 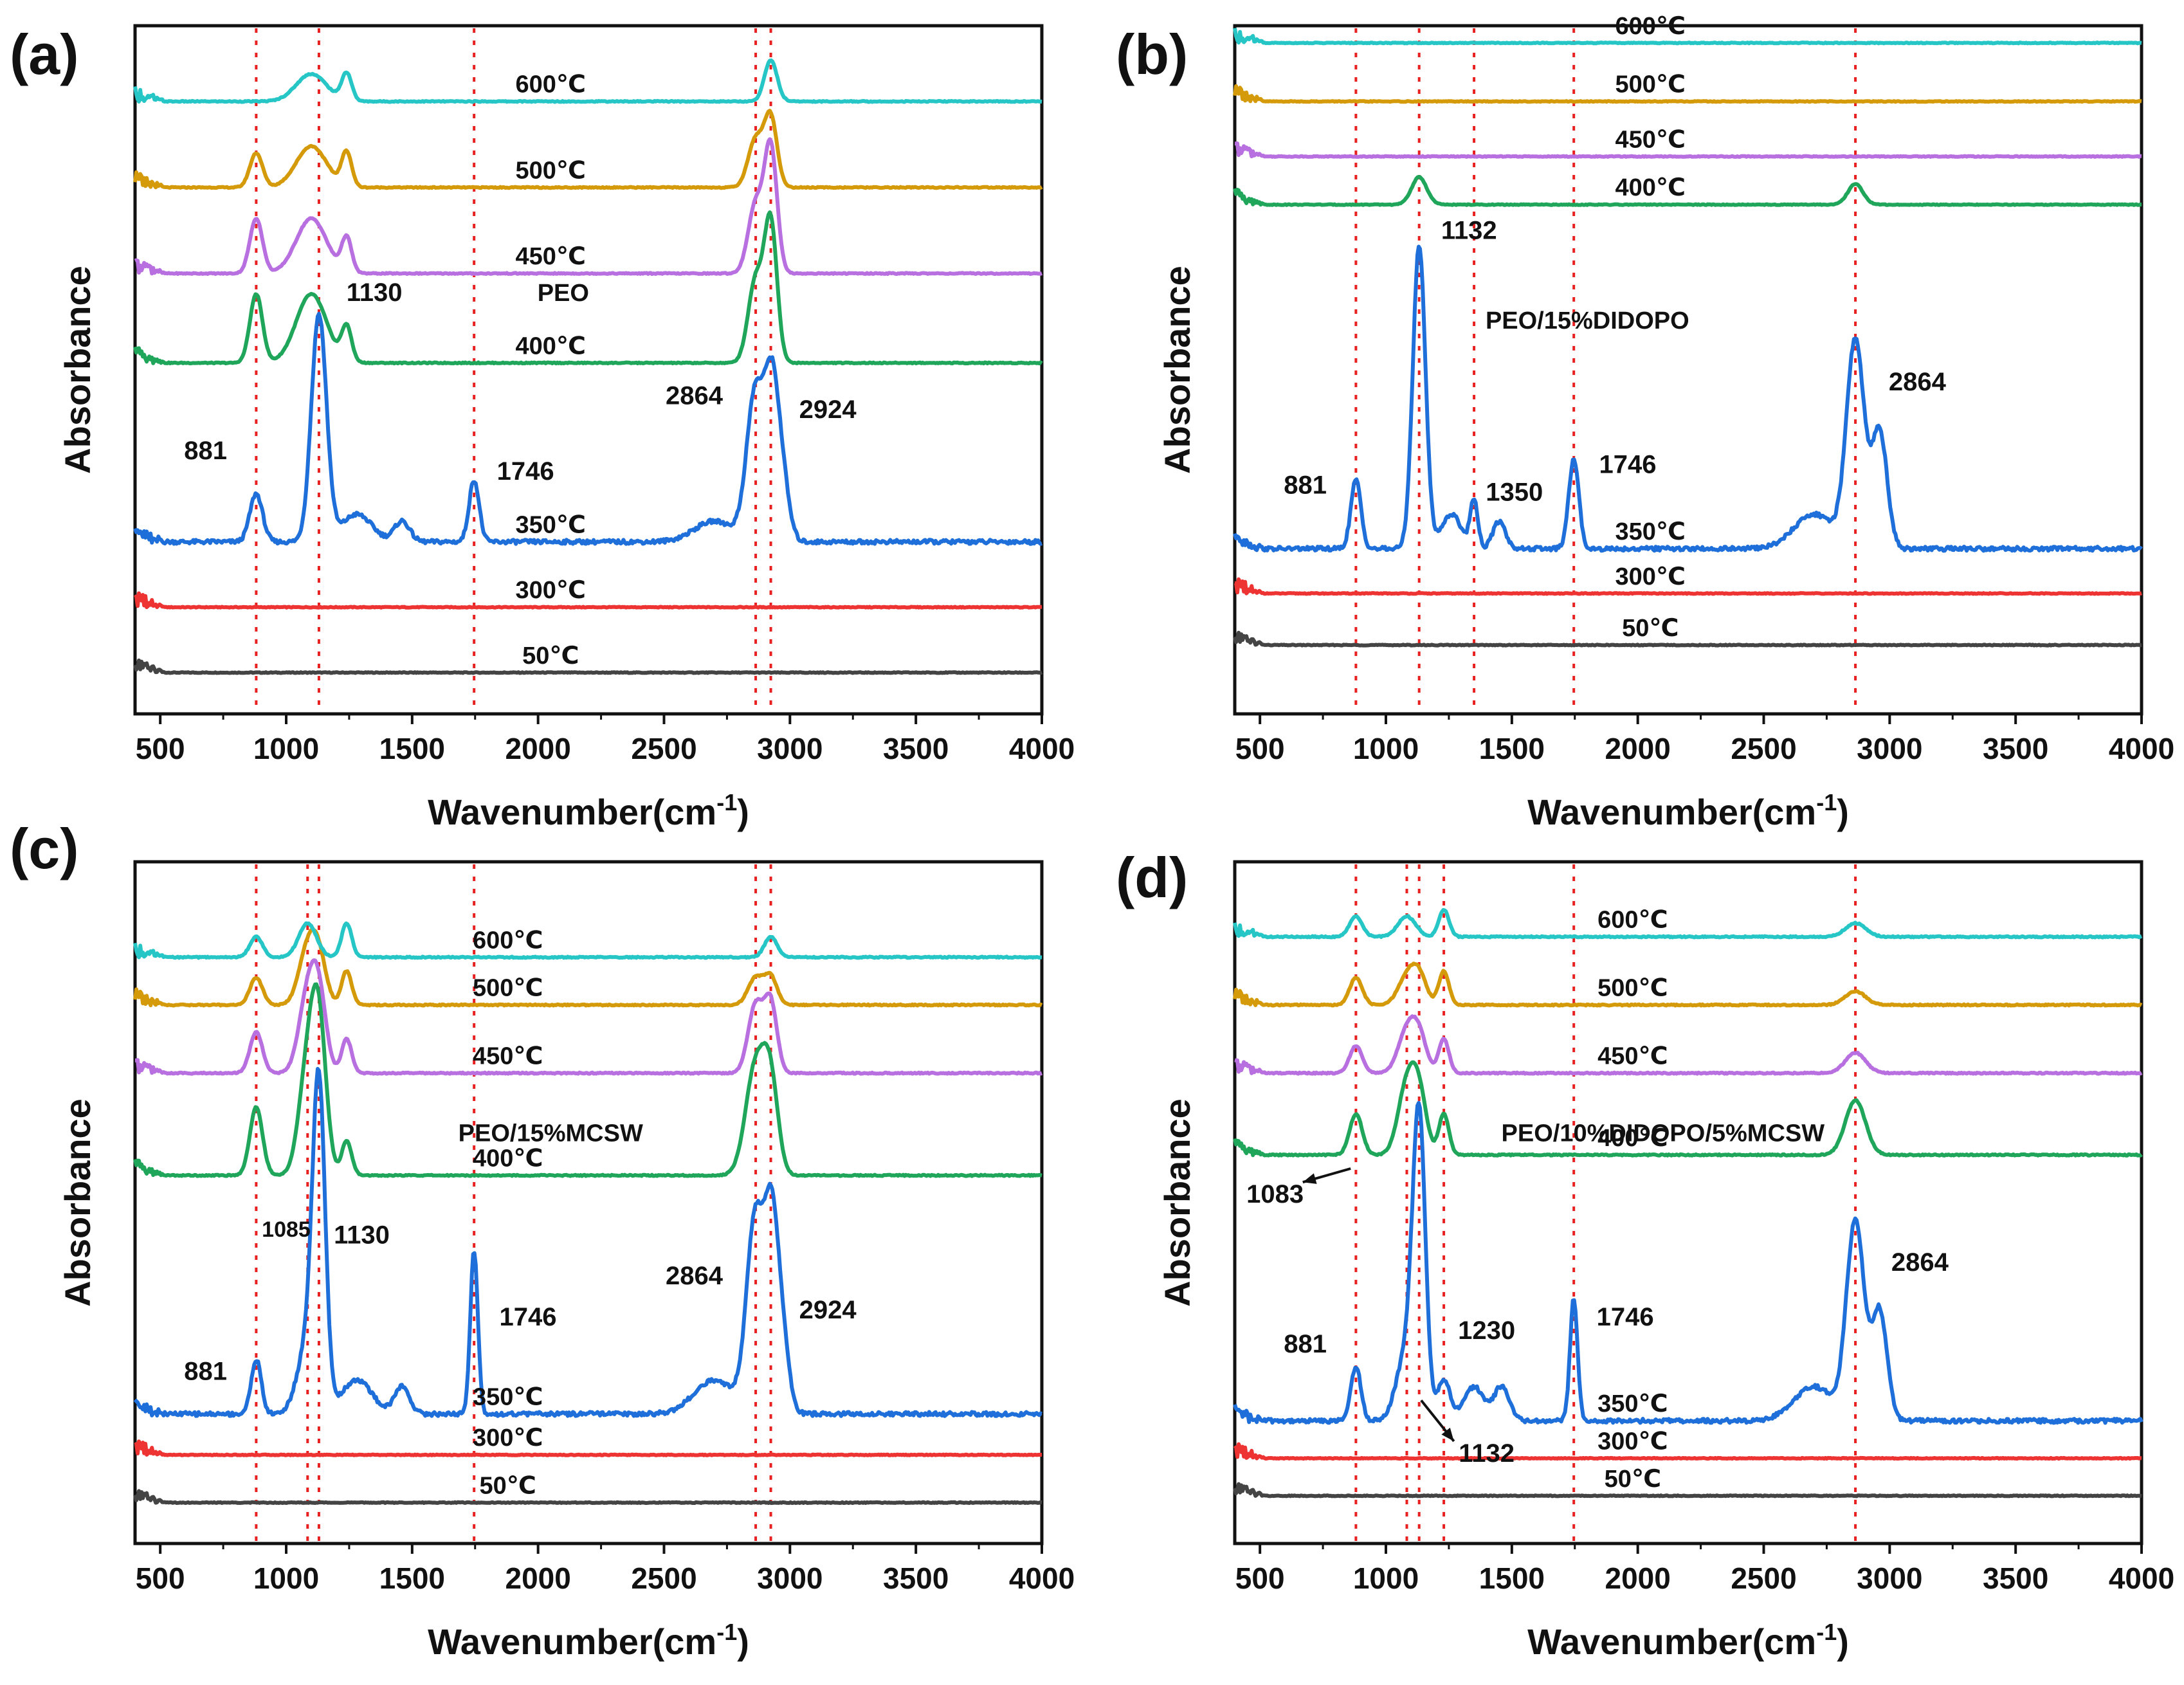 What do you see at coordinates (45, 848) in the screenshot?
I see `panel-label: (c)` at bounding box center [45, 848].